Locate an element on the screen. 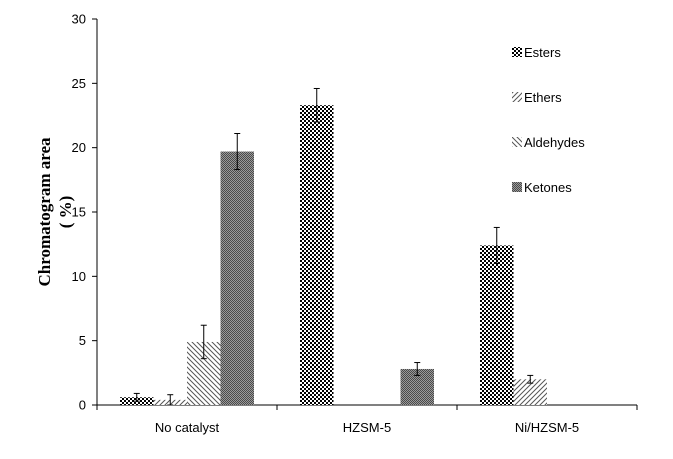 The image size is (673, 459). y-tick-label-25: 25 is located at coordinates (79, 83).